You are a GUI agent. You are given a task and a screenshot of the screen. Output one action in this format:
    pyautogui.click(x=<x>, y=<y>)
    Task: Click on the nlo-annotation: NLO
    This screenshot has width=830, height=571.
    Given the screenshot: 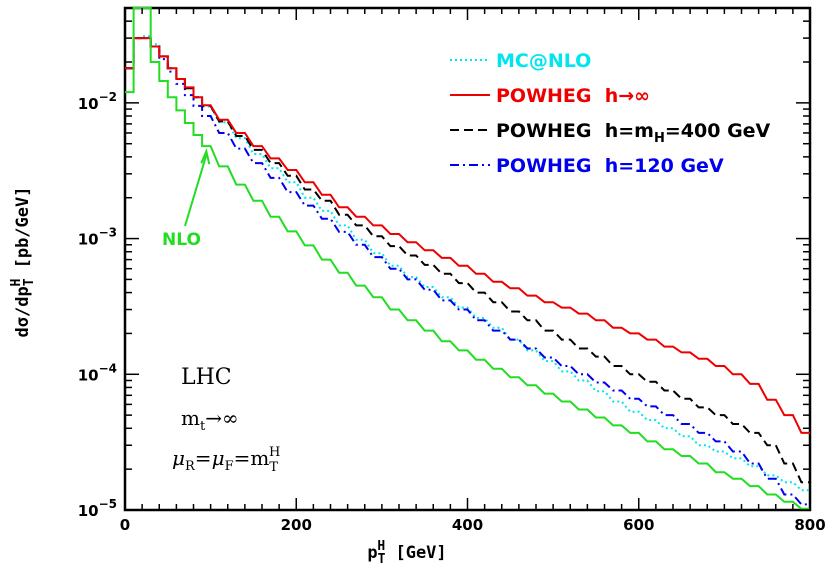 What is the action you would take?
    pyautogui.click(x=186, y=198)
    